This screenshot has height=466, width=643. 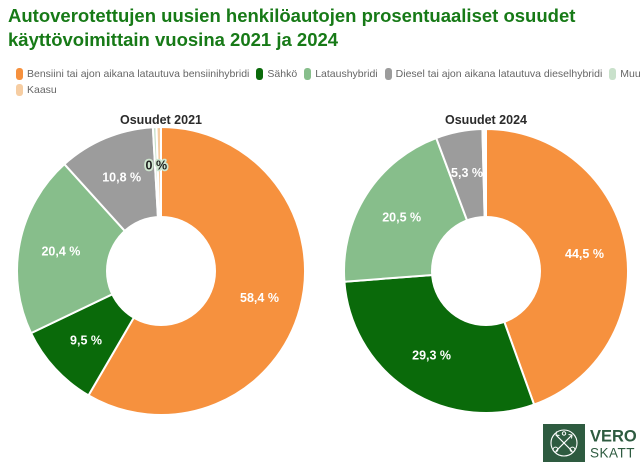 I want to click on donut-slice-value-label: 20,4 %, so click(x=60, y=252).